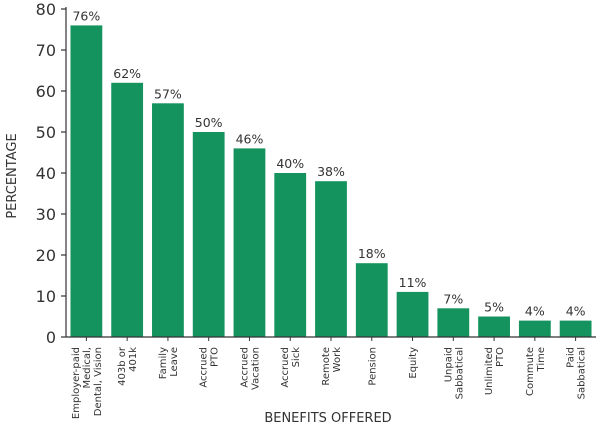 Image resolution: width=600 pixels, height=429 pixels. What do you see at coordinates (51, 337) in the screenshot?
I see `y-tick-label: 0` at bounding box center [51, 337].